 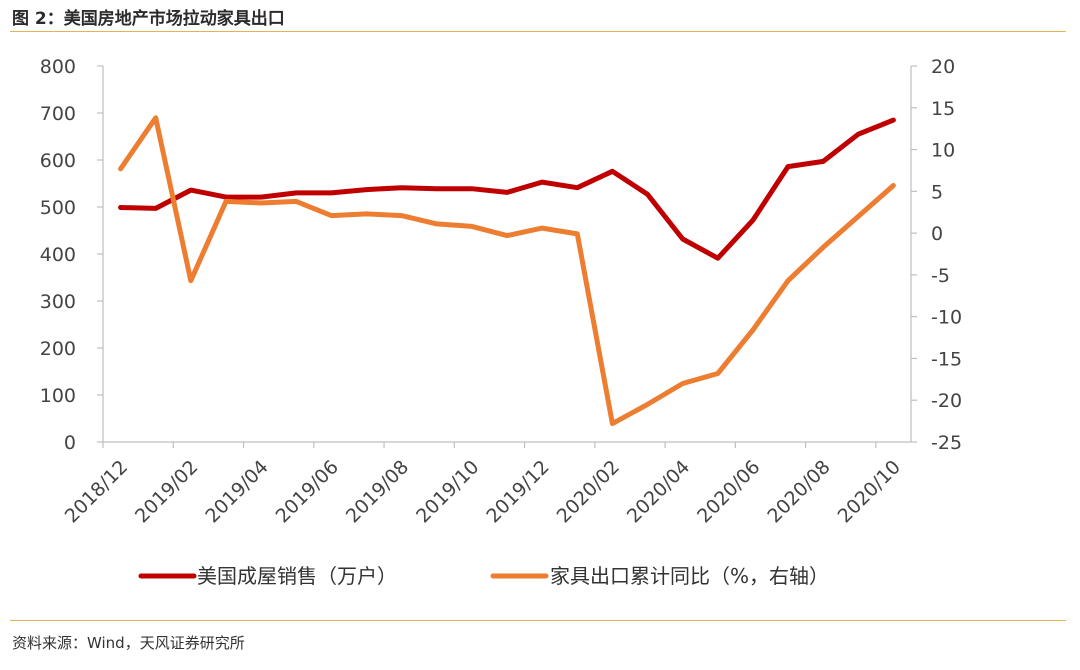 I want to click on y-right-tick-label: -5, so click(x=940, y=276).